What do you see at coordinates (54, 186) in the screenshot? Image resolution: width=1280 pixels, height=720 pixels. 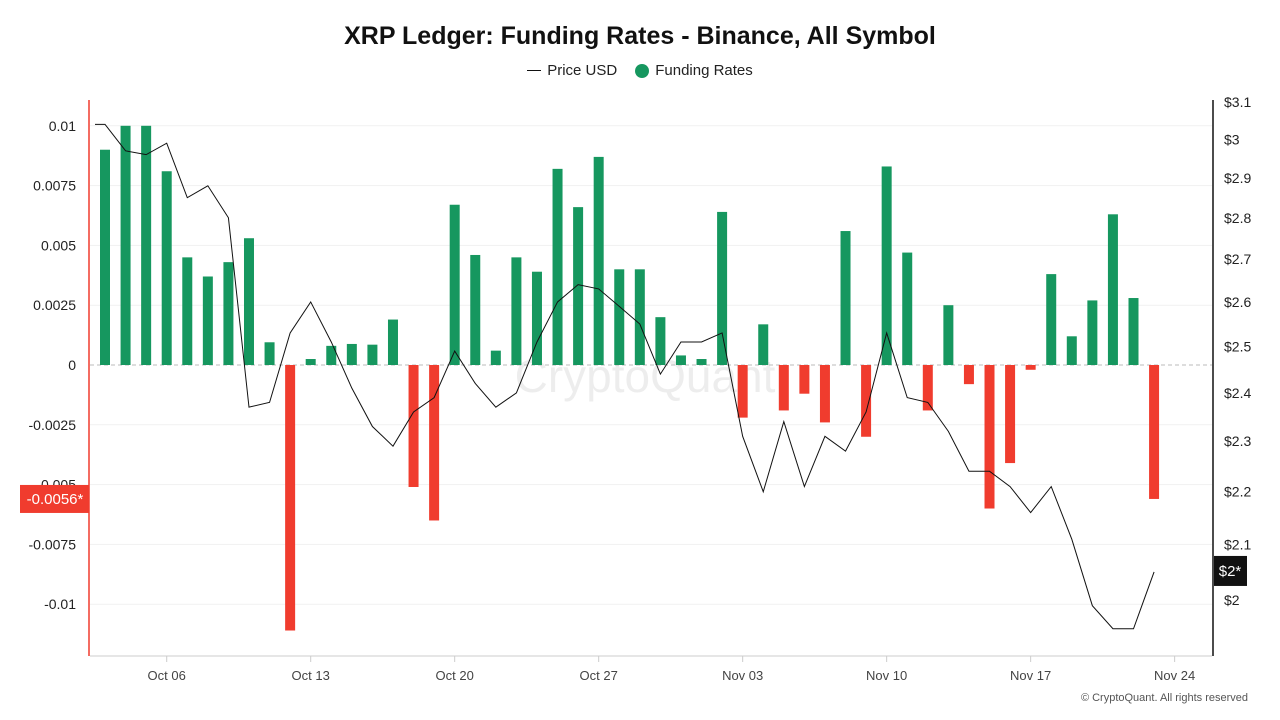 I see `y-left-tick-label: 0.0075` at bounding box center [54, 186].